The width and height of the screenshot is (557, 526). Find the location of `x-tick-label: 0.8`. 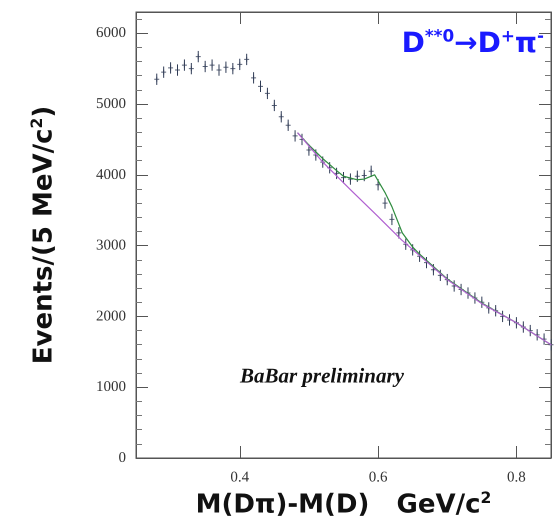

x-tick-label: 0.8 is located at coordinates (516, 478).